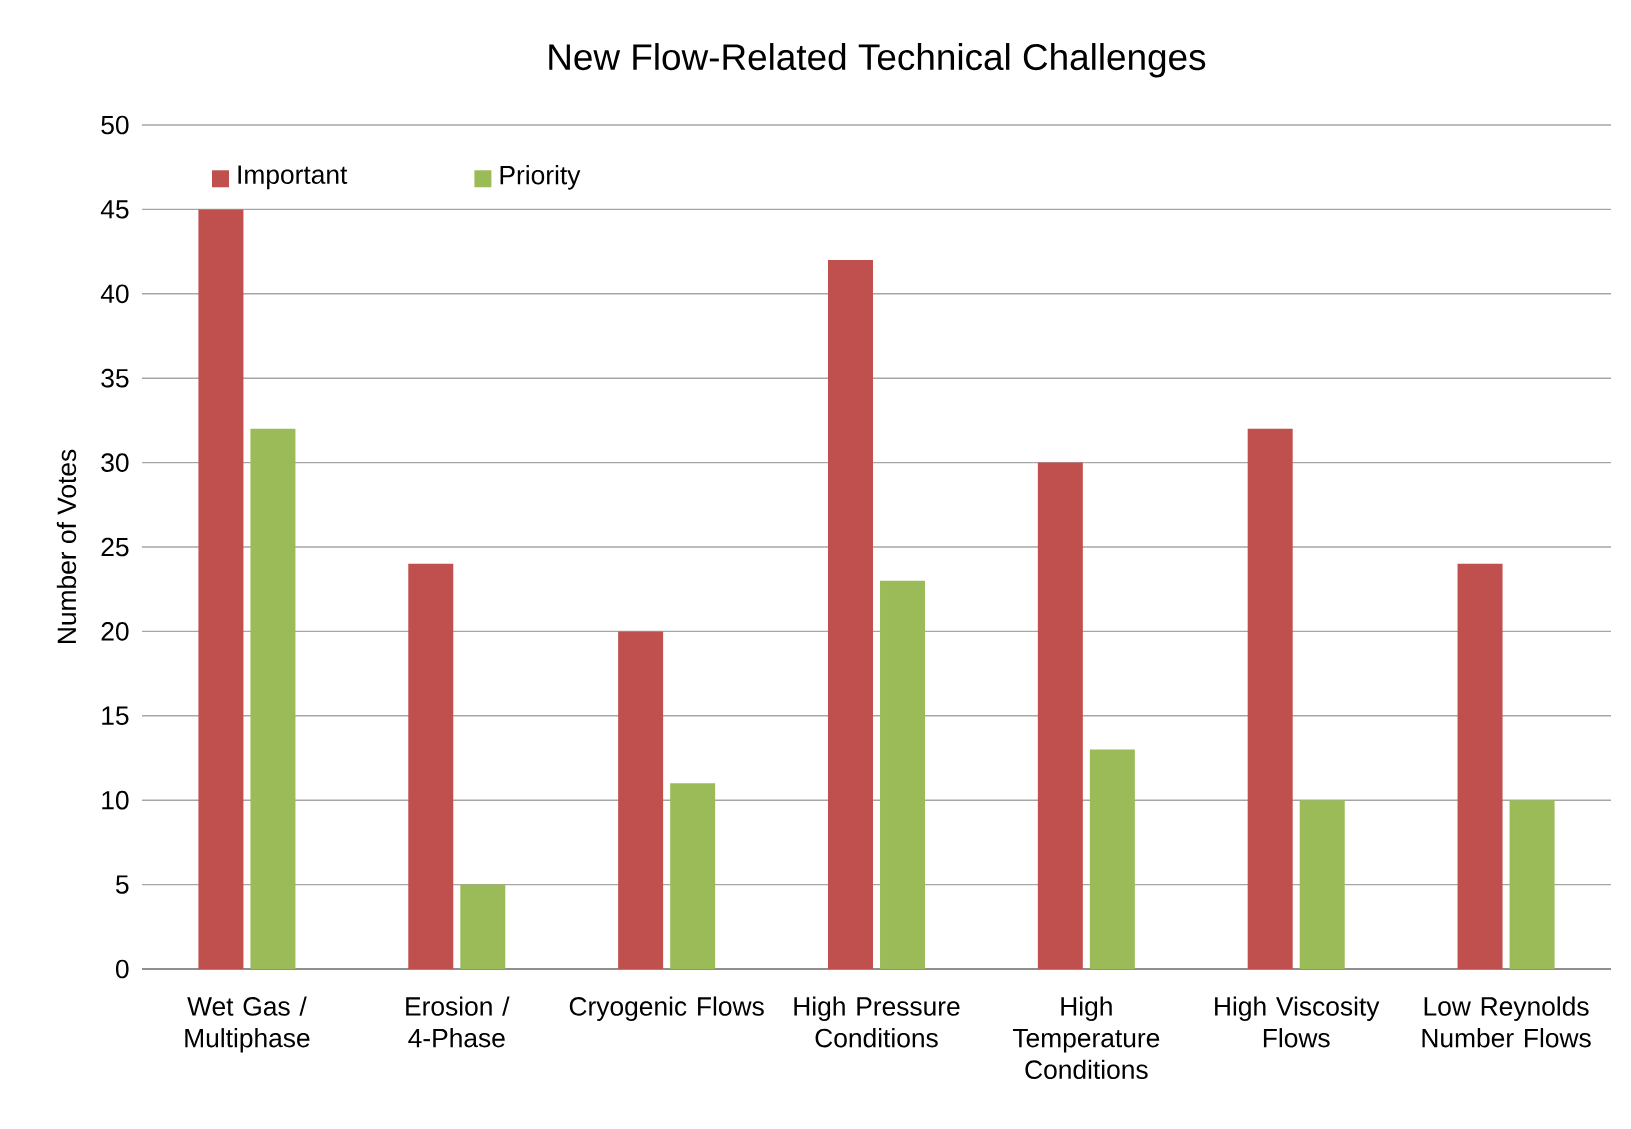  Describe the element at coordinates (1506, 1022) in the screenshot. I see `x-tick-label: Low Reynolds Number Flows` at that location.